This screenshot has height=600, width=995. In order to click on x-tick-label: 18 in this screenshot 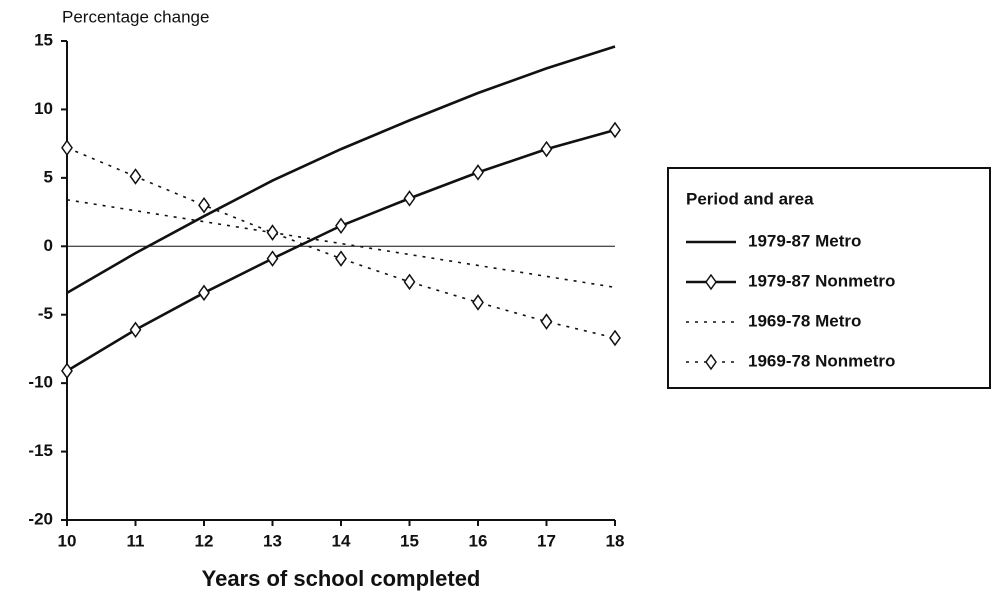, I will do `click(615, 540)`.